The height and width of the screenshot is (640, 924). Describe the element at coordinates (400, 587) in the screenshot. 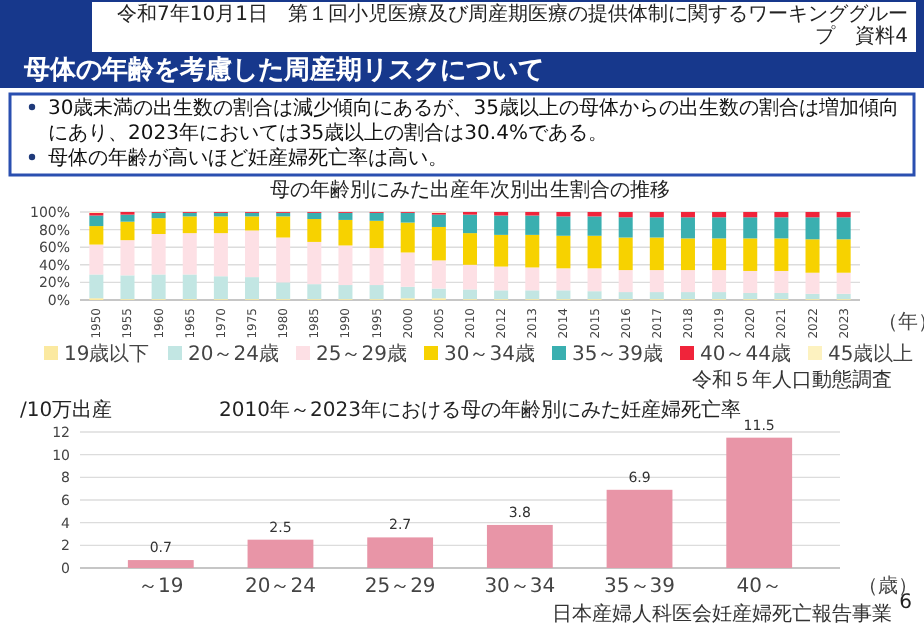

I see `x-tick-label: 25～29` at that location.